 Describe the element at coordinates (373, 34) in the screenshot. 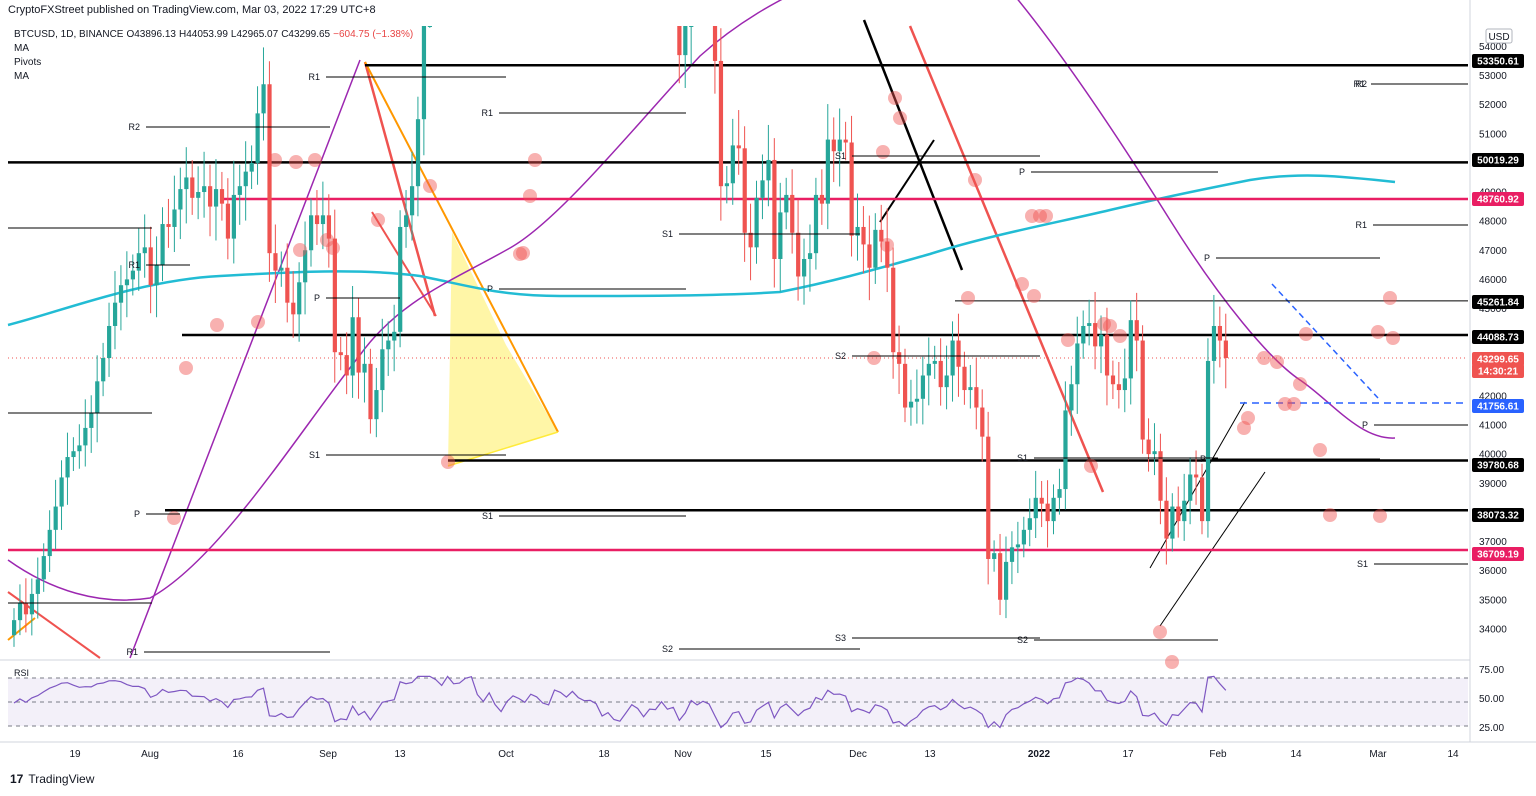

I see `change-value: −604.75 (−1.38%)` at that location.